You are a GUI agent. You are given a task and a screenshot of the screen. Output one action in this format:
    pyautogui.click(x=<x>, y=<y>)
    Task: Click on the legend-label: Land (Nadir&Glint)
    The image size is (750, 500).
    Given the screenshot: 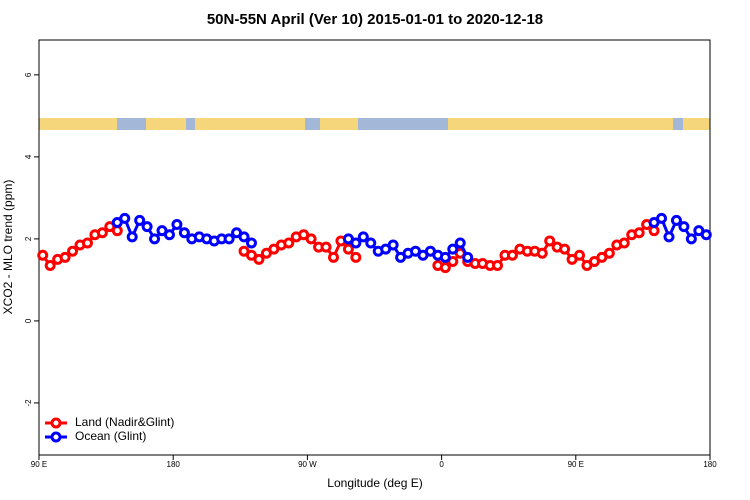 What is the action you would take?
    pyautogui.click(x=124, y=422)
    